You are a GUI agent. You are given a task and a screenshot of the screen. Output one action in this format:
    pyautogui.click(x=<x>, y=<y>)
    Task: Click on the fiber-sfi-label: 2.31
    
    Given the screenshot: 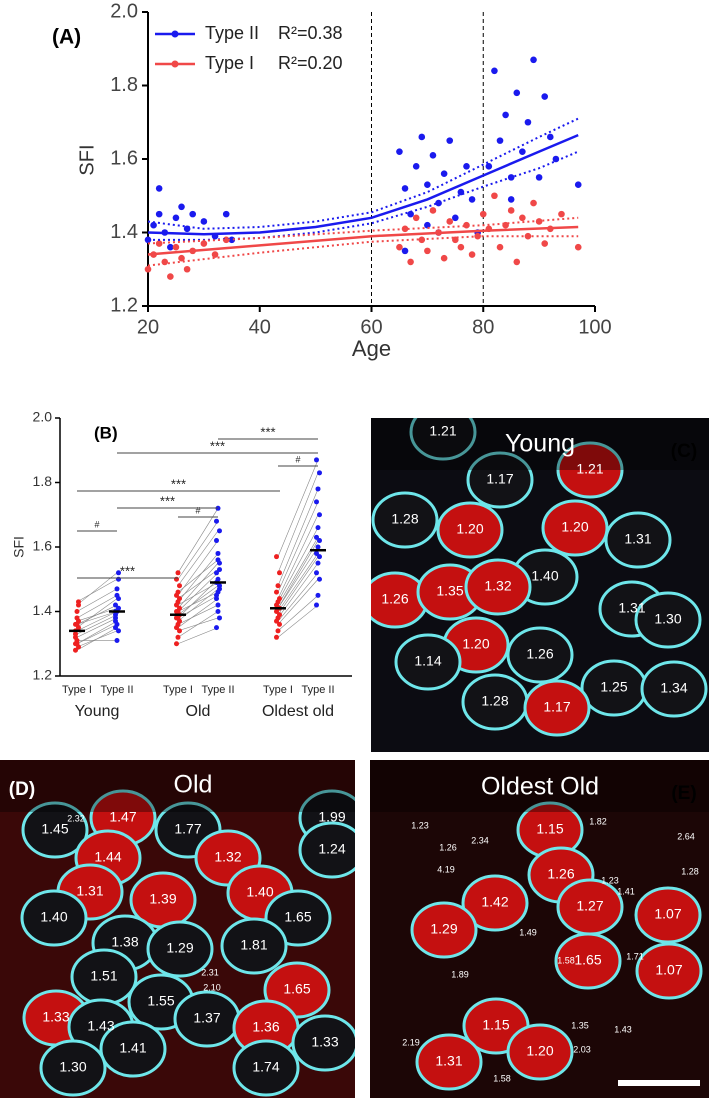 What is the action you would take?
    pyautogui.click(x=210, y=972)
    